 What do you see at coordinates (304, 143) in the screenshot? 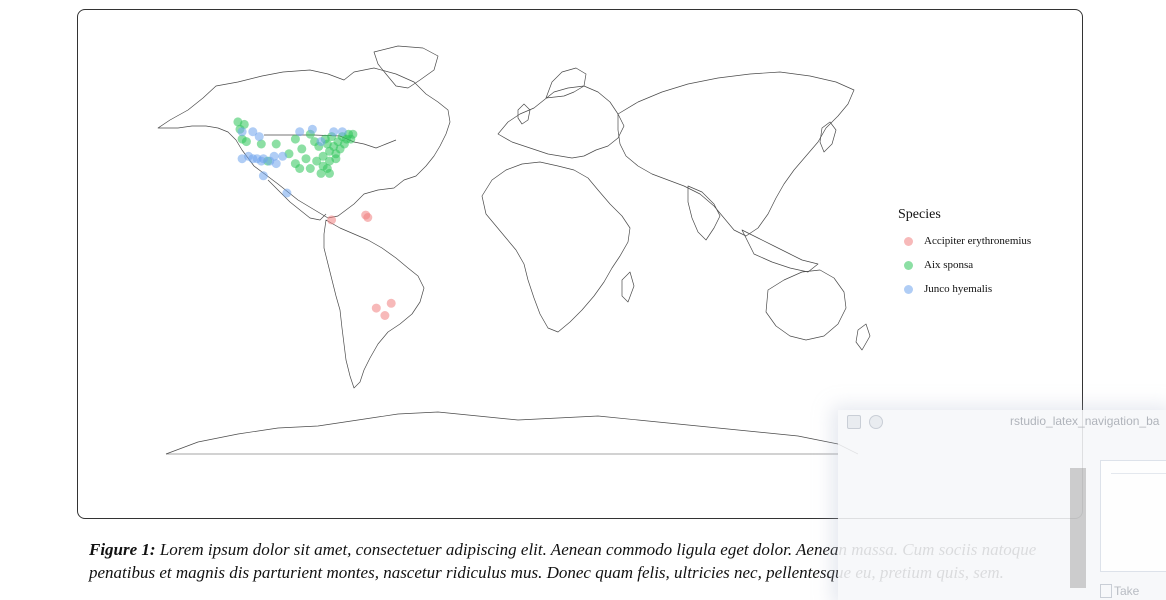
I see `north-america-outline` at bounding box center [304, 143].